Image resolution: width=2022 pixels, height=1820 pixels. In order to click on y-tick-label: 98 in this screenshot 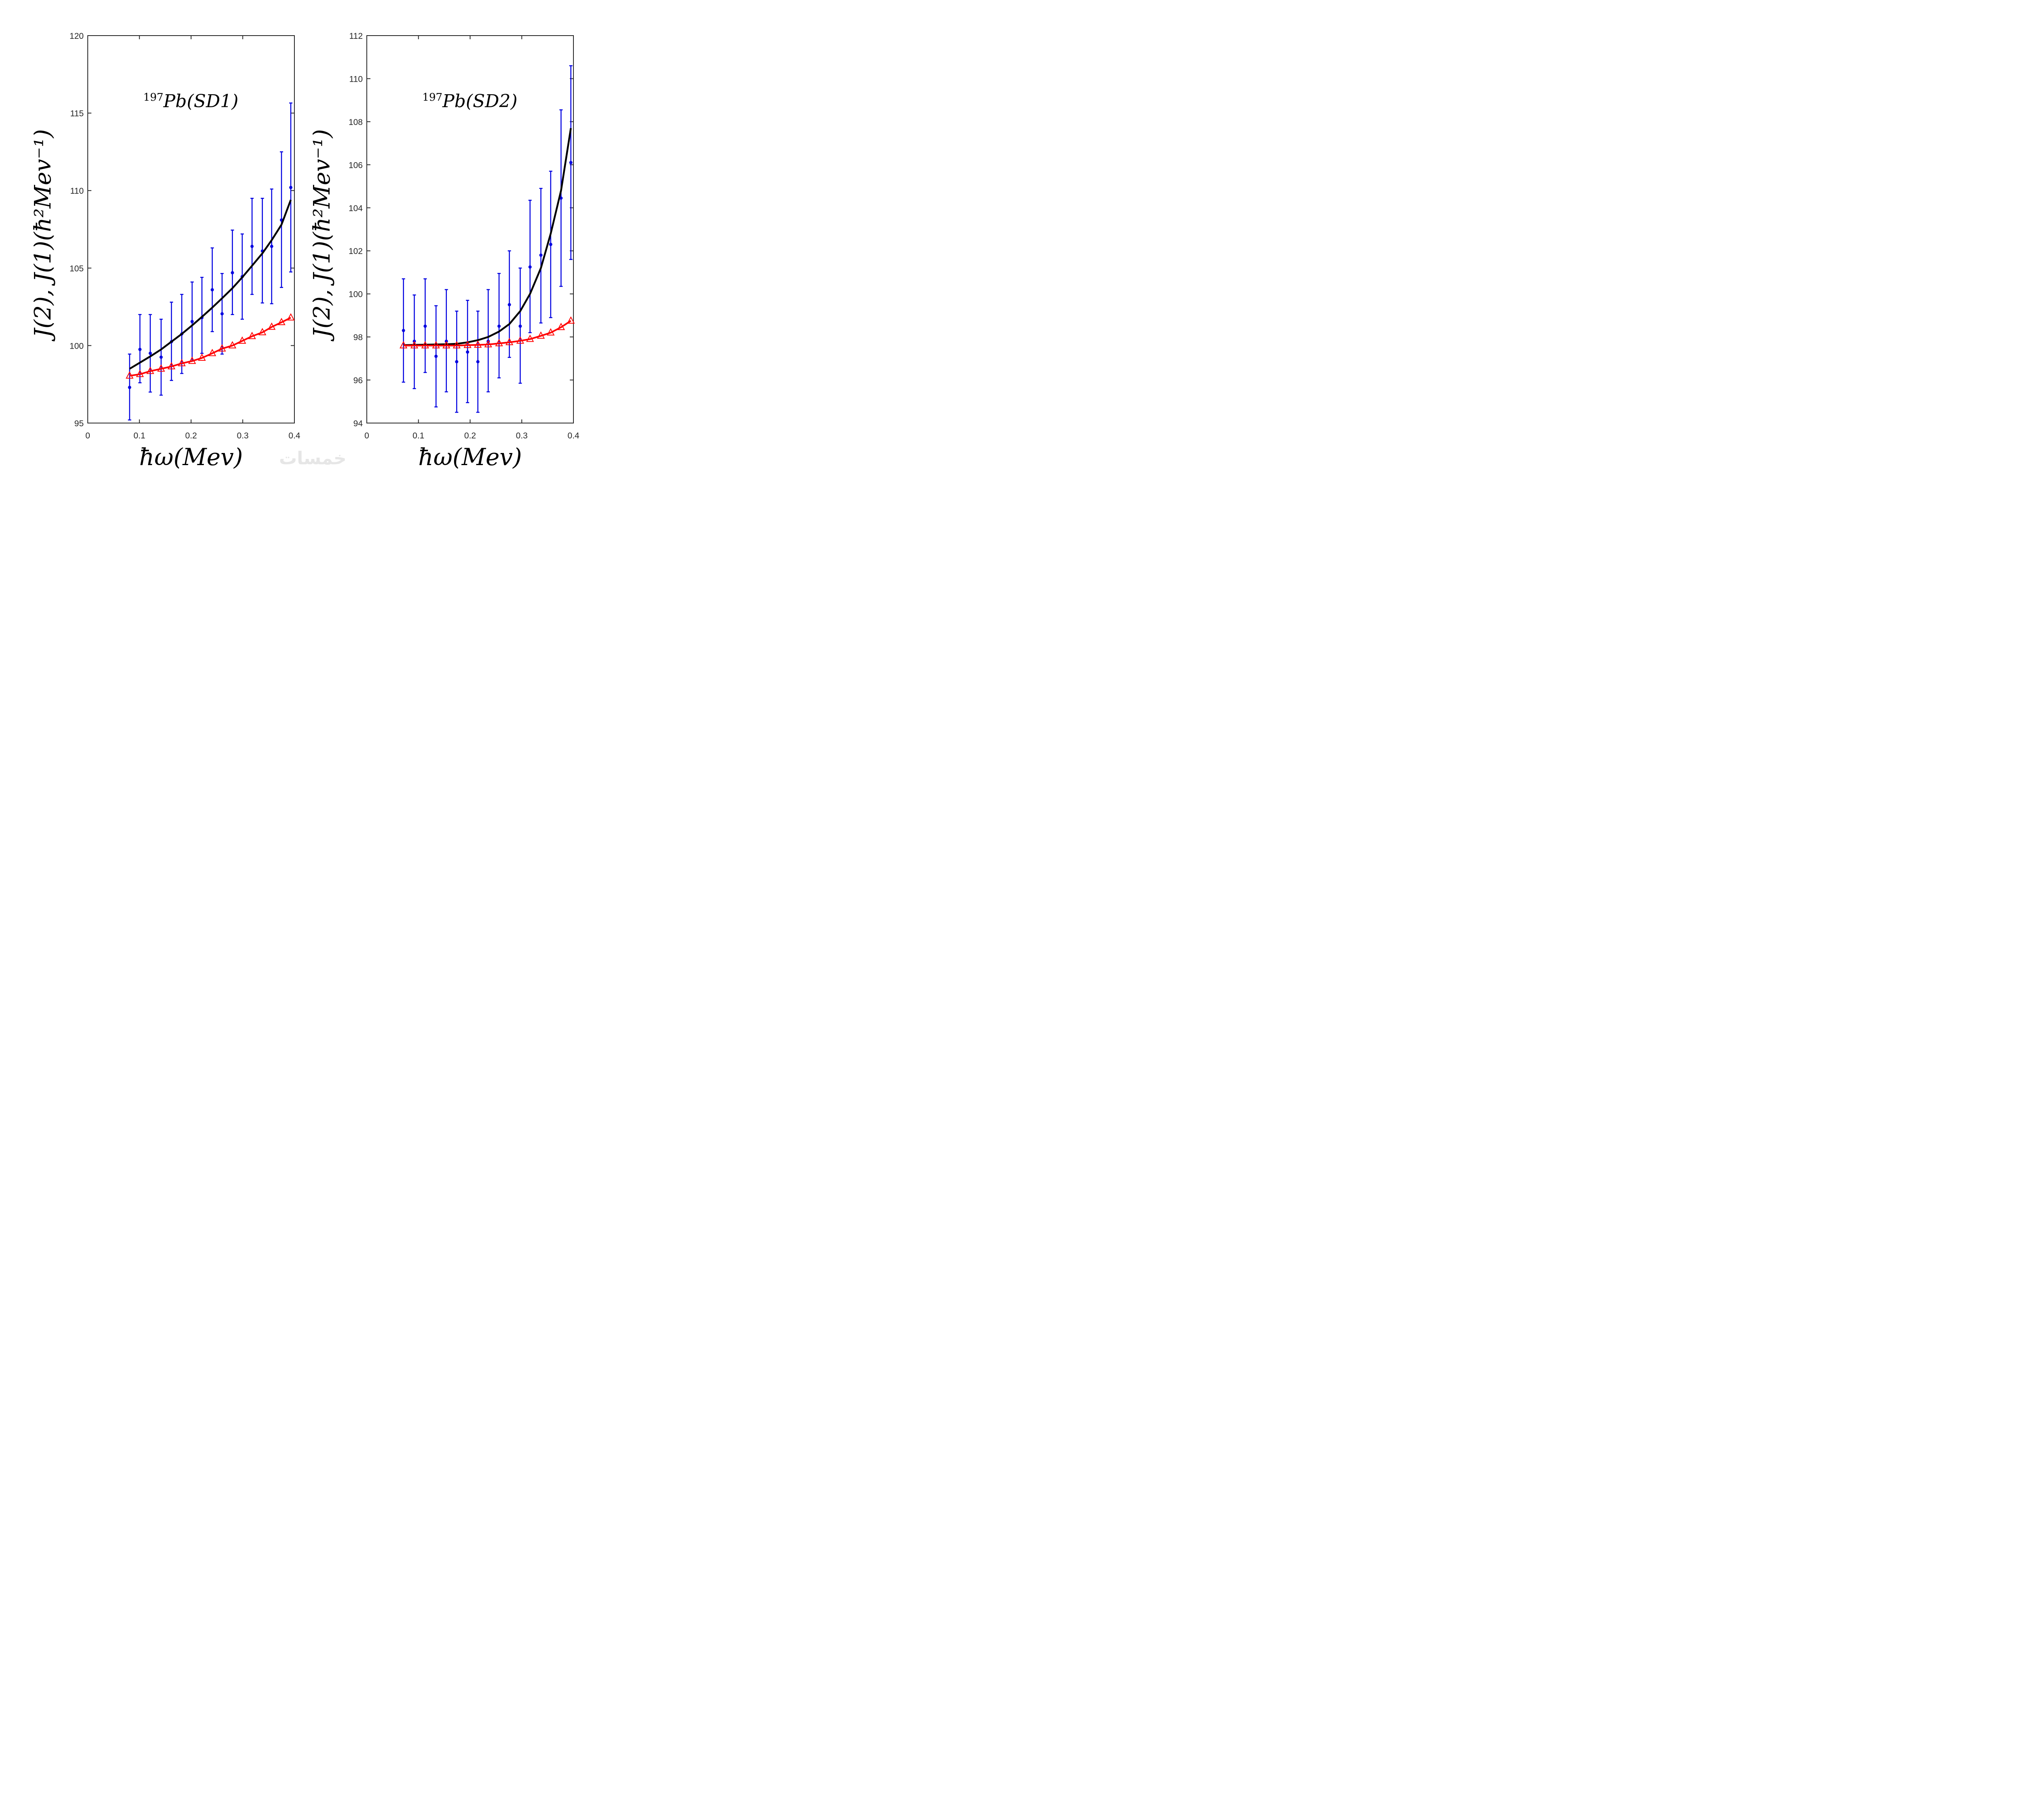, I will do `click(358, 337)`.